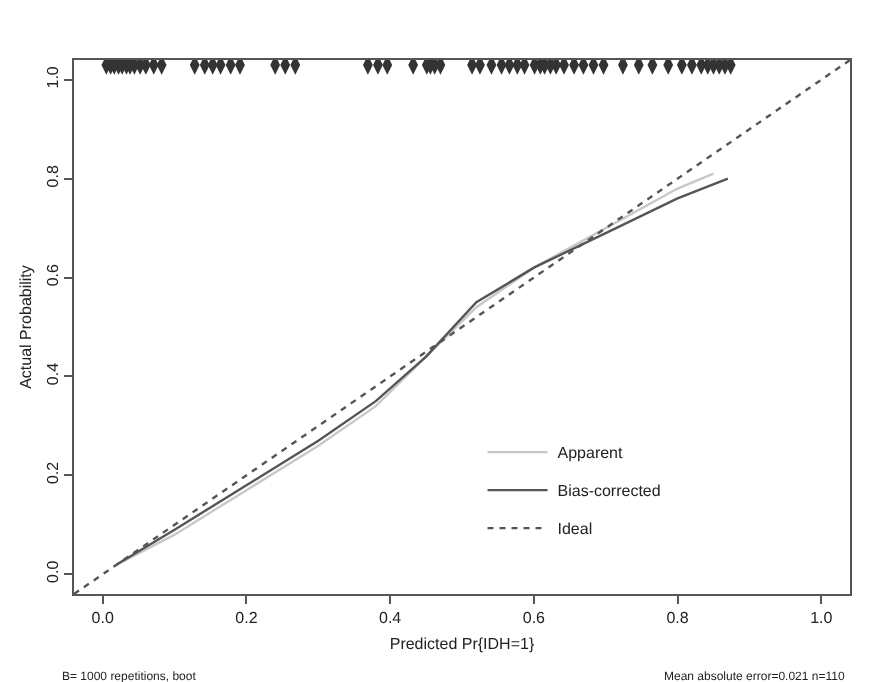 Image resolution: width=880 pixels, height=682 pixels. What do you see at coordinates (52, 274) in the screenshot?
I see `y-tick-label: 0.6` at bounding box center [52, 274].